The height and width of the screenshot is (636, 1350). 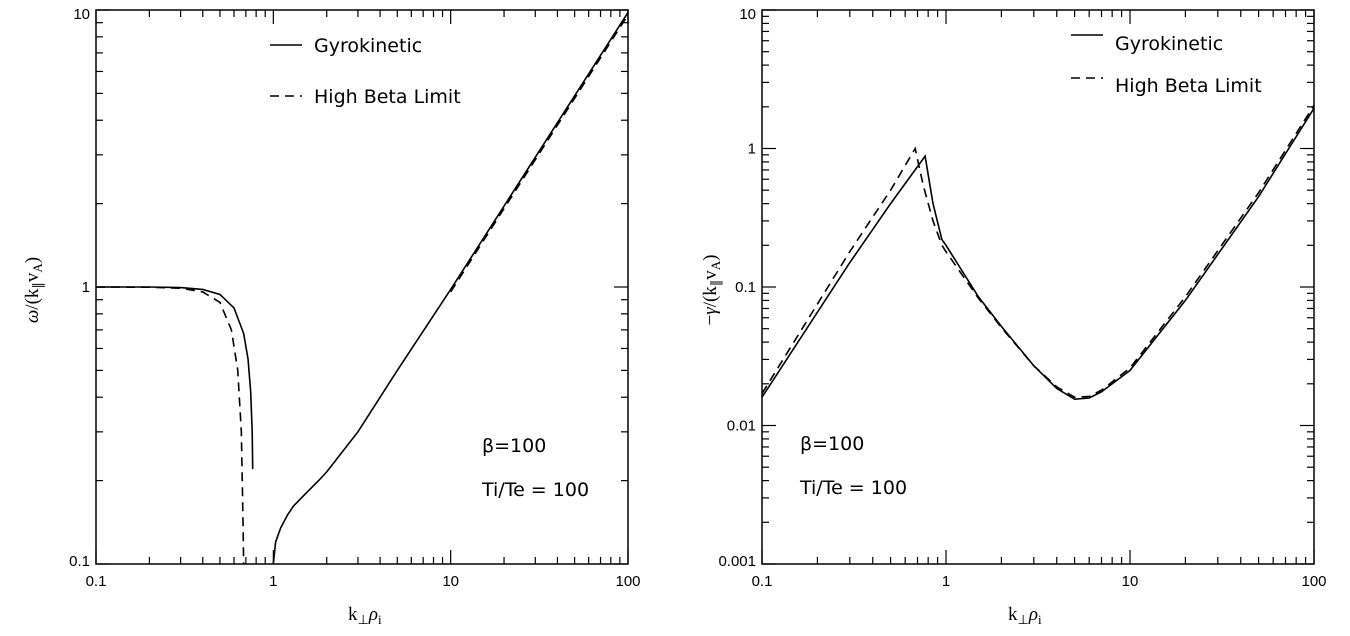 I want to click on right-x-axis-label: k⊥ρi, so click(x=1025, y=615).